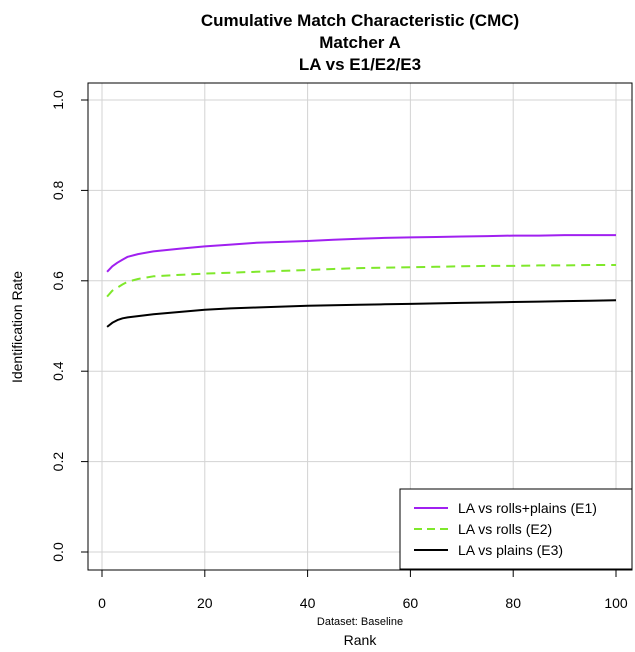 The image size is (635, 652). What do you see at coordinates (616, 603) in the screenshot?
I see `x-tick-label: 100` at bounding box center [616, 603].